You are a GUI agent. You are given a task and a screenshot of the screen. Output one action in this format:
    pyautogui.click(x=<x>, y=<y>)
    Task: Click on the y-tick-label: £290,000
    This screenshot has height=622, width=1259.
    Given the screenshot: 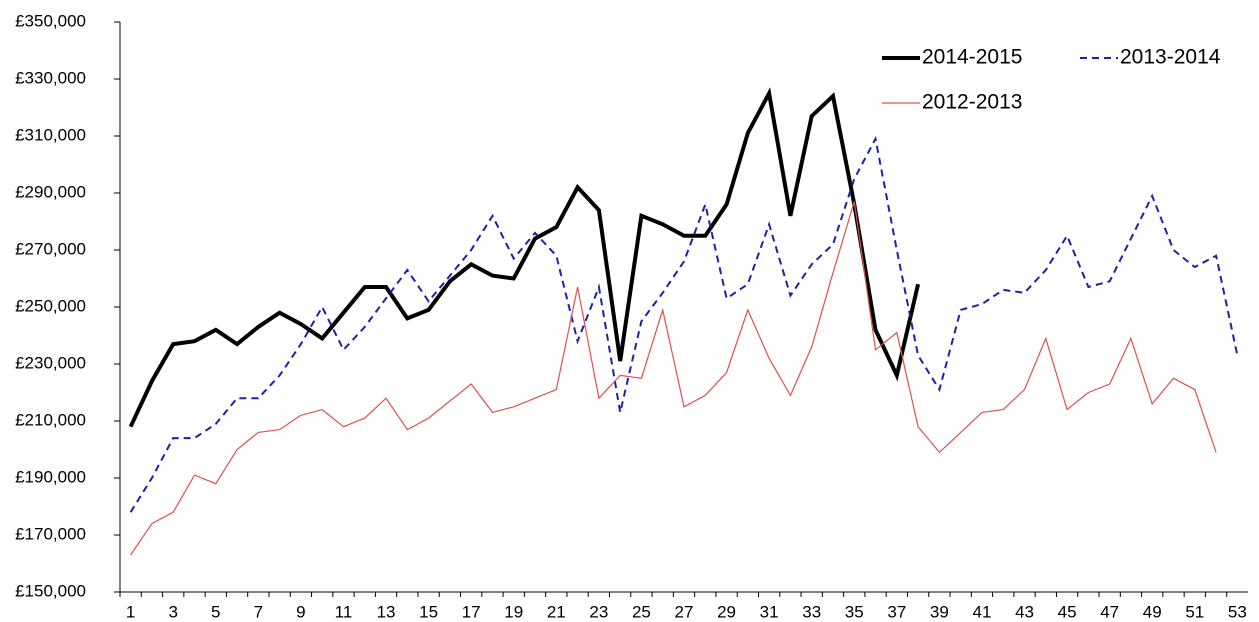 What is the action you would take?
    pyautogui.click(x=50, y=191)
    